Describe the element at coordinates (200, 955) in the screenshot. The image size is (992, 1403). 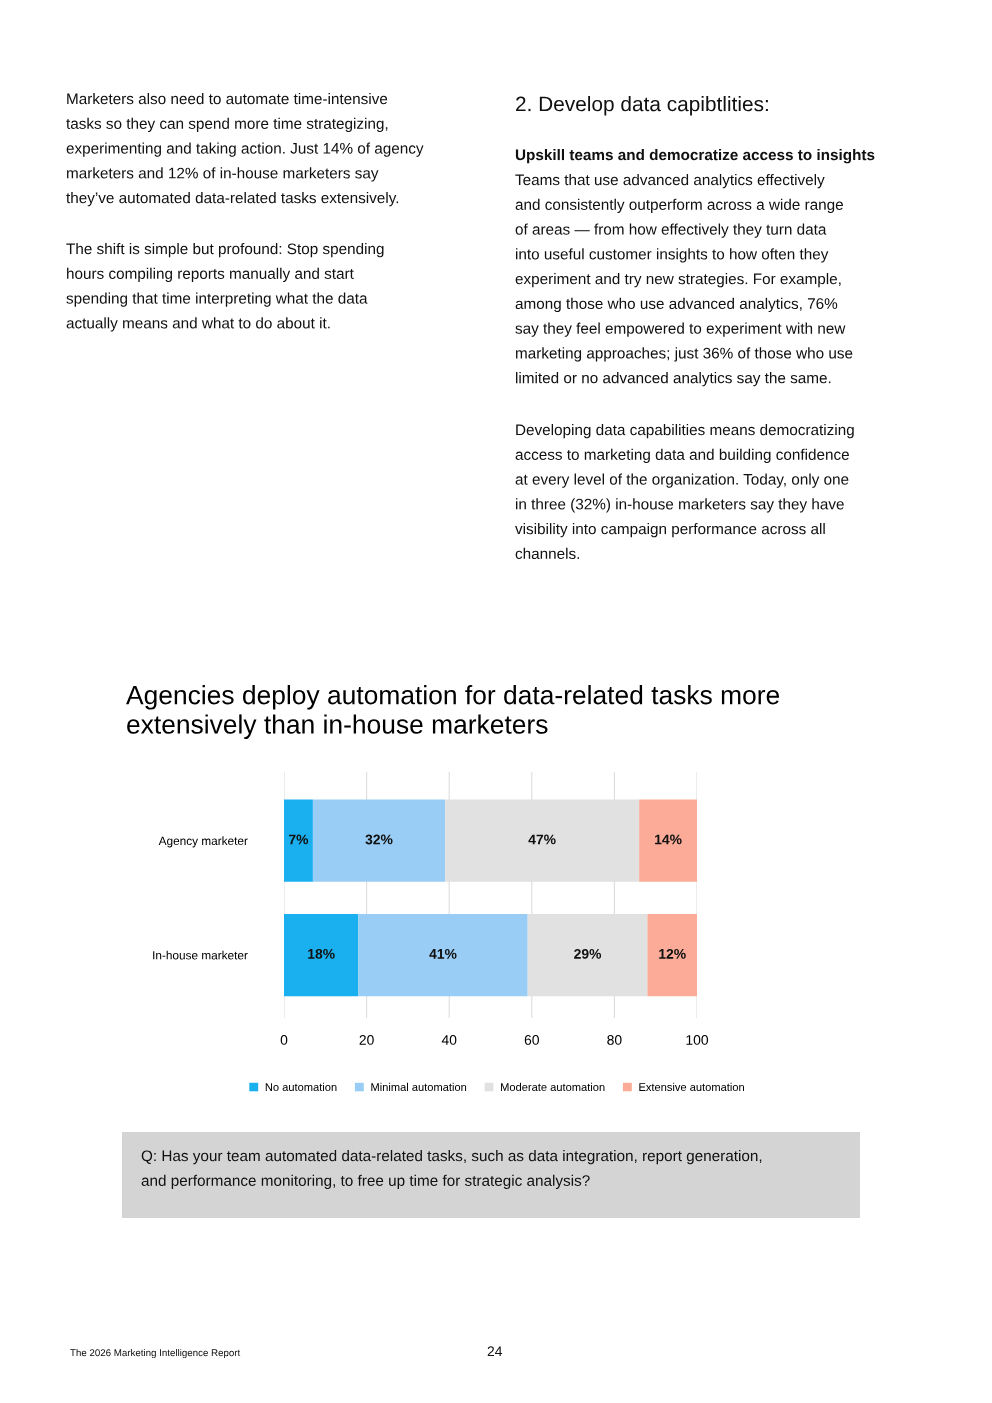
I see `y-tick-label: In-house marketer` at that location.